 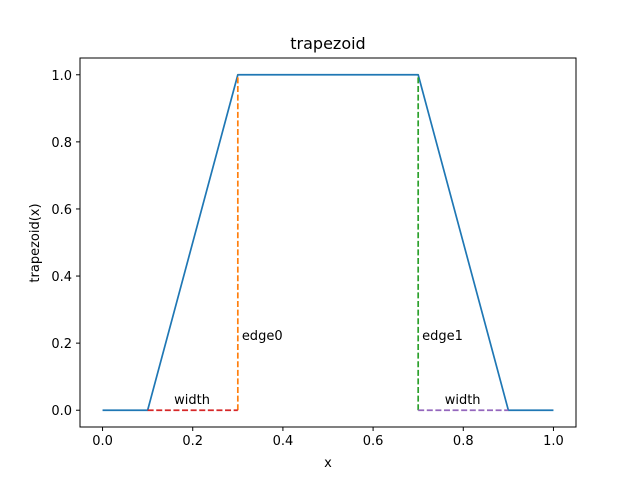 I want to click on y-tick-label: 1.0, so click(x=61, y=76).